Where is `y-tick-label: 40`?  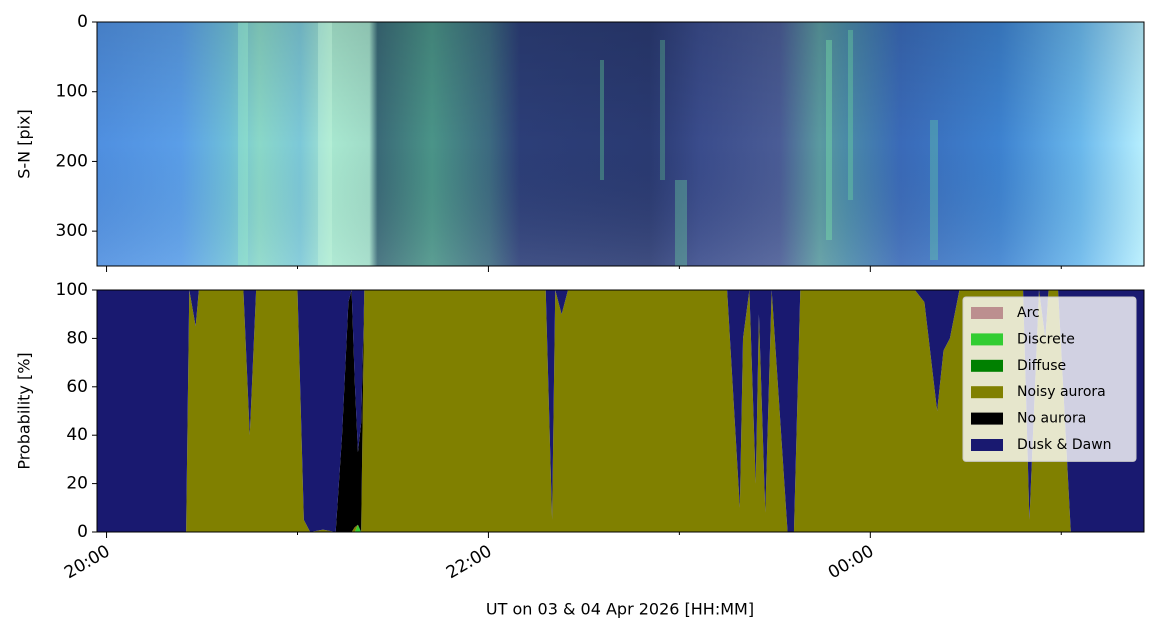
y-tick-label: 40 is located at coordinates (77, 435).